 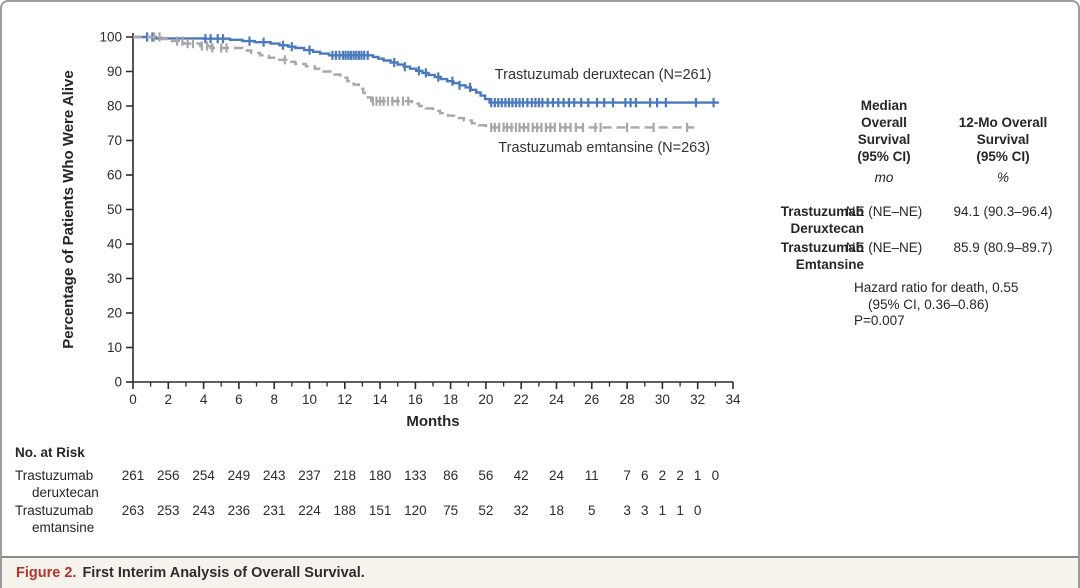 What do you see at coordinates (274, 510) in the screenshot?
I see `at-risk-count: 231` at bounding box center [274, 510].